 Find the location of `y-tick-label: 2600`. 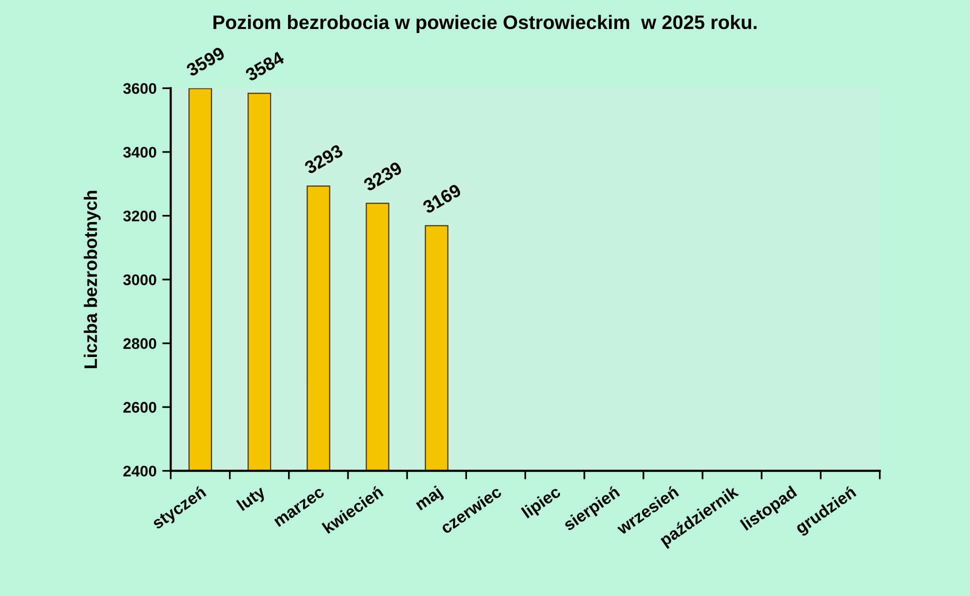

y-tick-label: 2600 is located at coordinates (139, 407).